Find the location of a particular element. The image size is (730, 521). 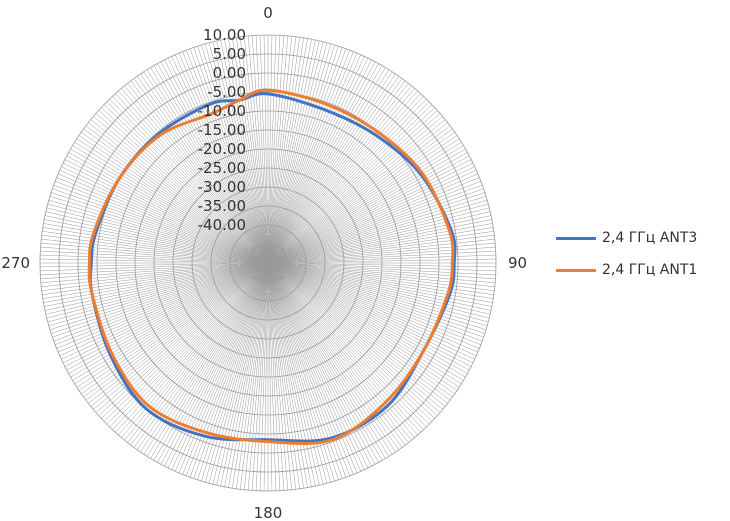

radial-tick-label: -20.00 is located at coordinates (222, 149).